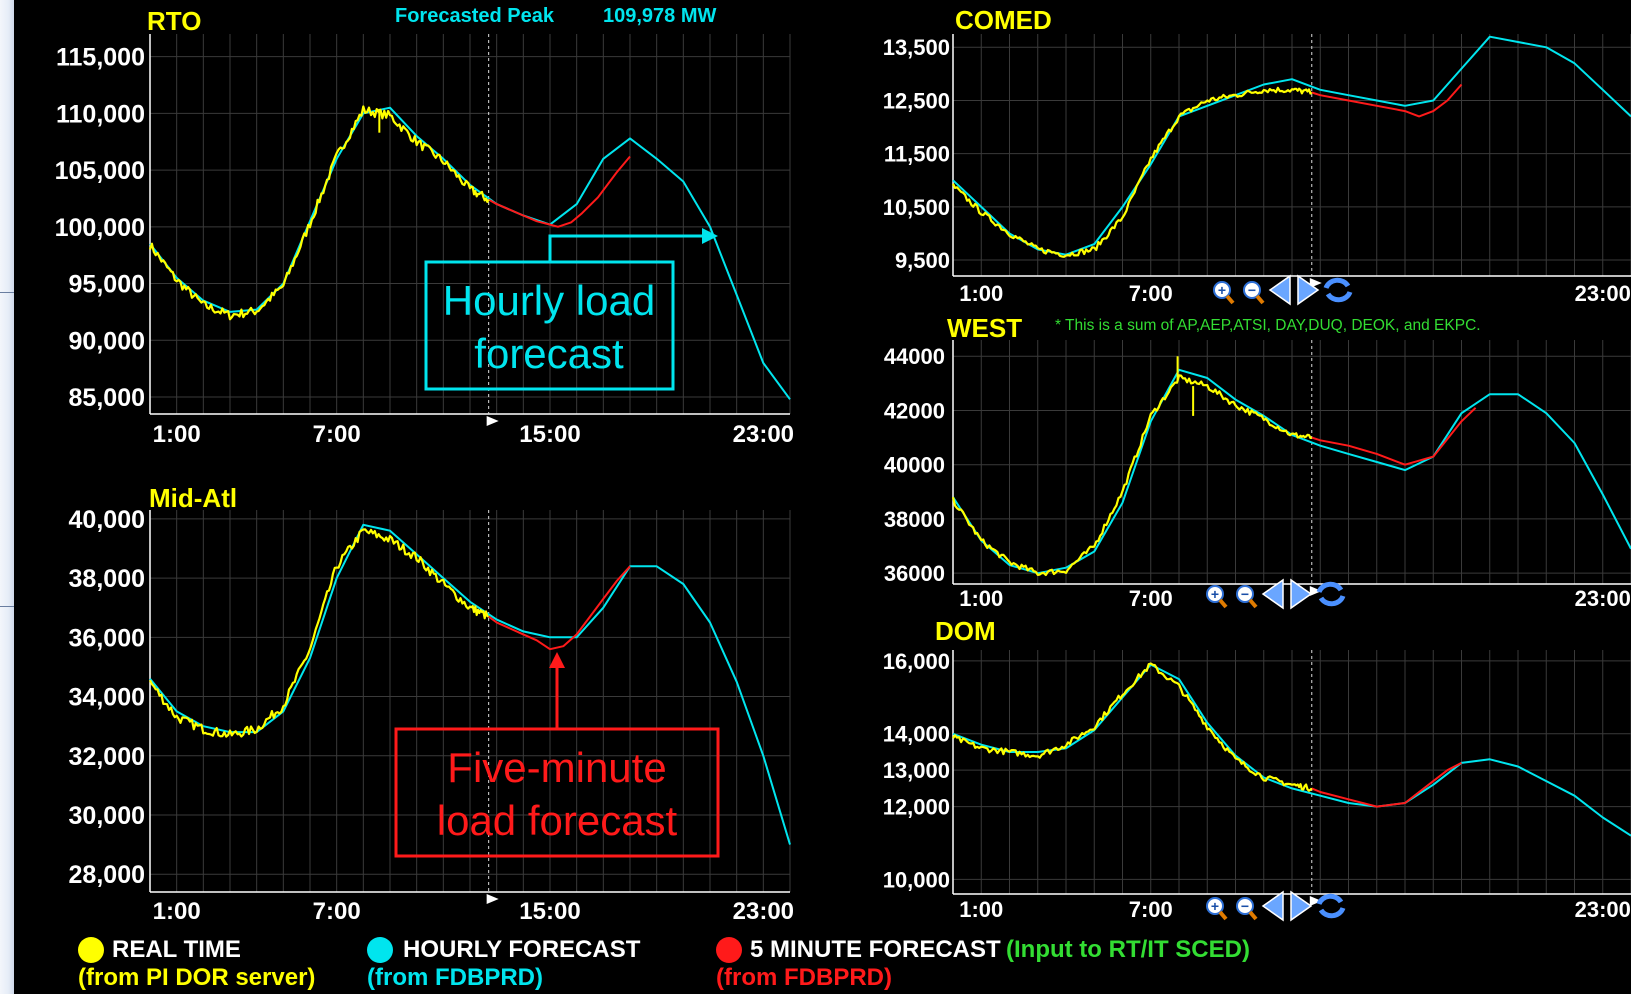 Image resolution: width=1631 pixels, height=994 pixels. Describe the element at coordinates (380, 950) in the screenshot. I see `legend-swatch-hourly` at that location.